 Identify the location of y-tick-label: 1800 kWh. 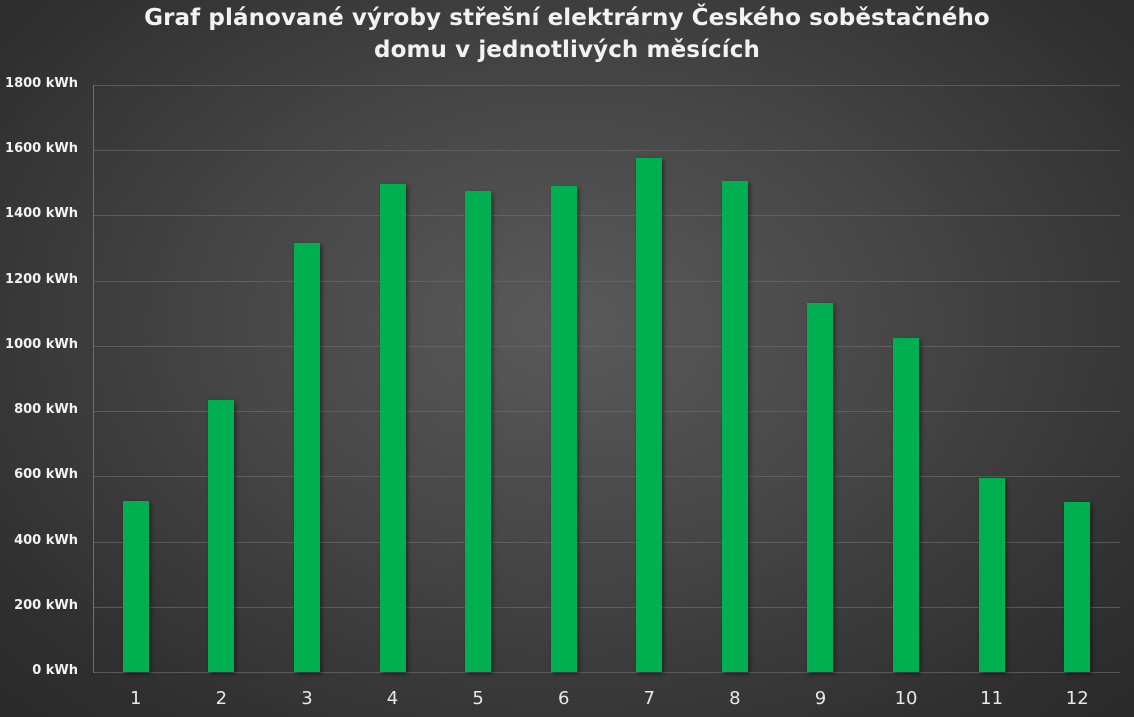
(41, 83).